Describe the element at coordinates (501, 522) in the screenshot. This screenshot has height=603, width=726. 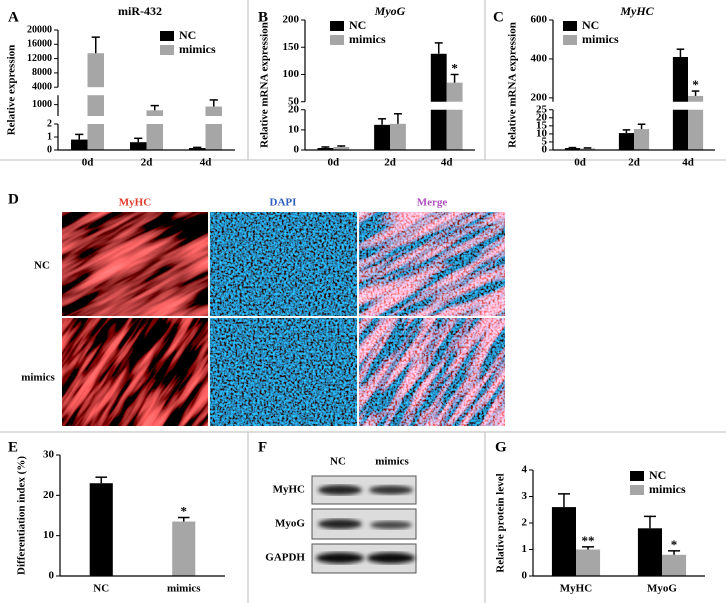
I see `y-axis-label: Relative protein level` at that location.